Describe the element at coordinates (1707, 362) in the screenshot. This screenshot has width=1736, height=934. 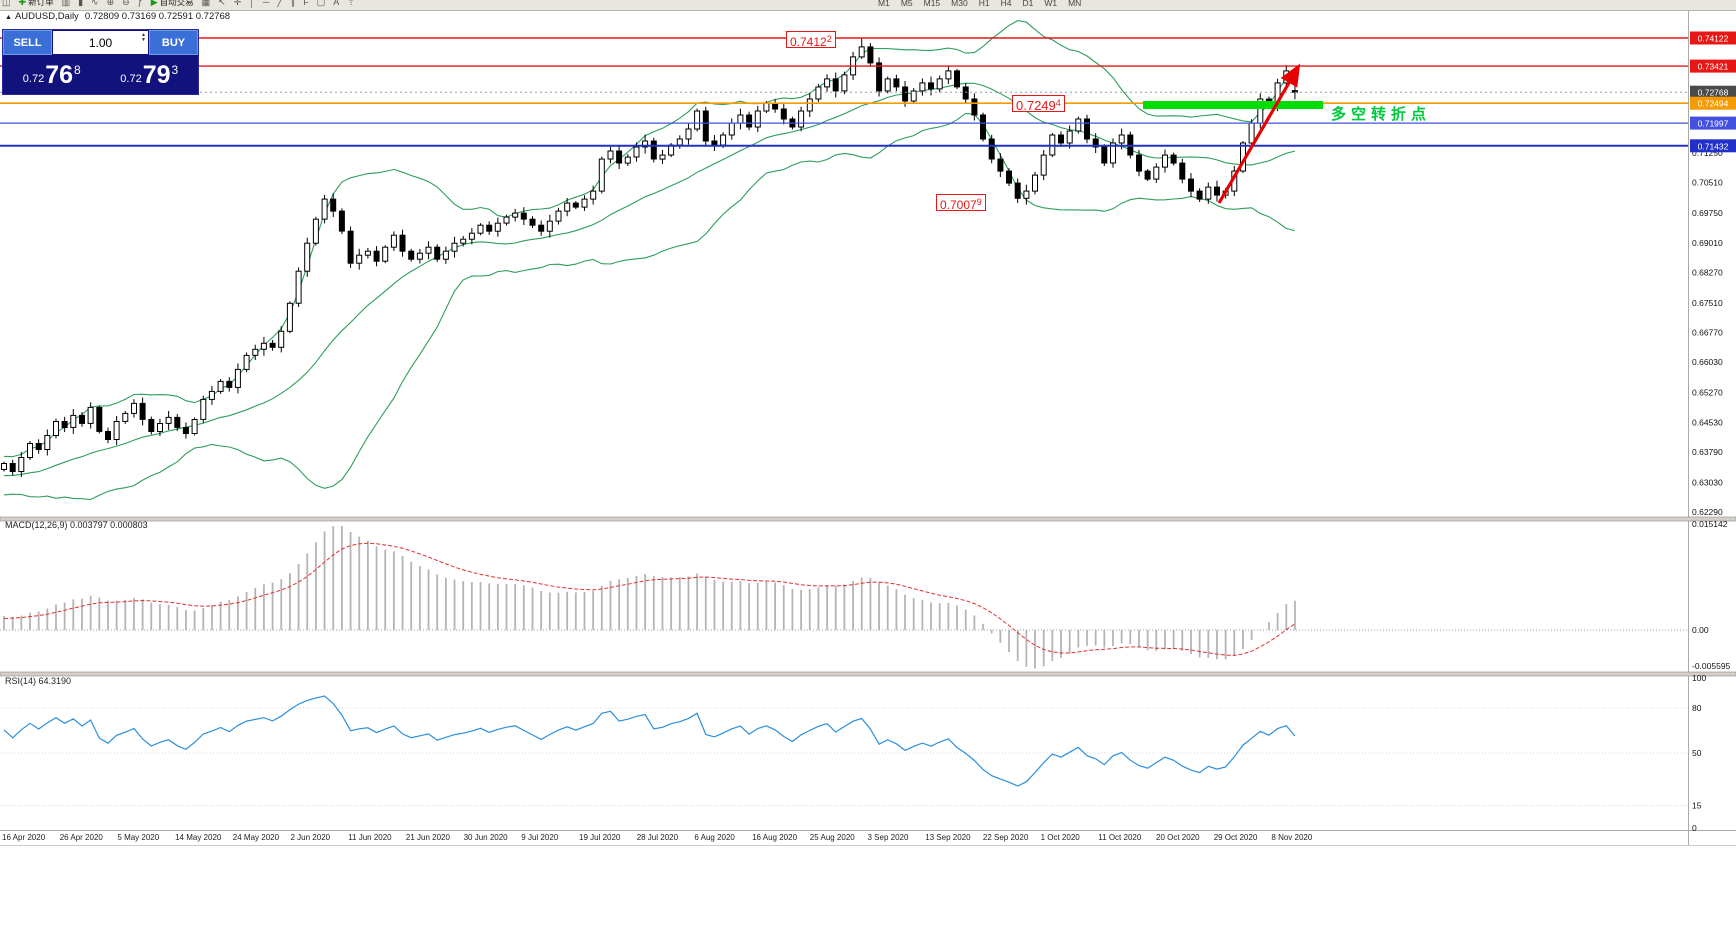
I see `svg-text: 0.66030` at that location.